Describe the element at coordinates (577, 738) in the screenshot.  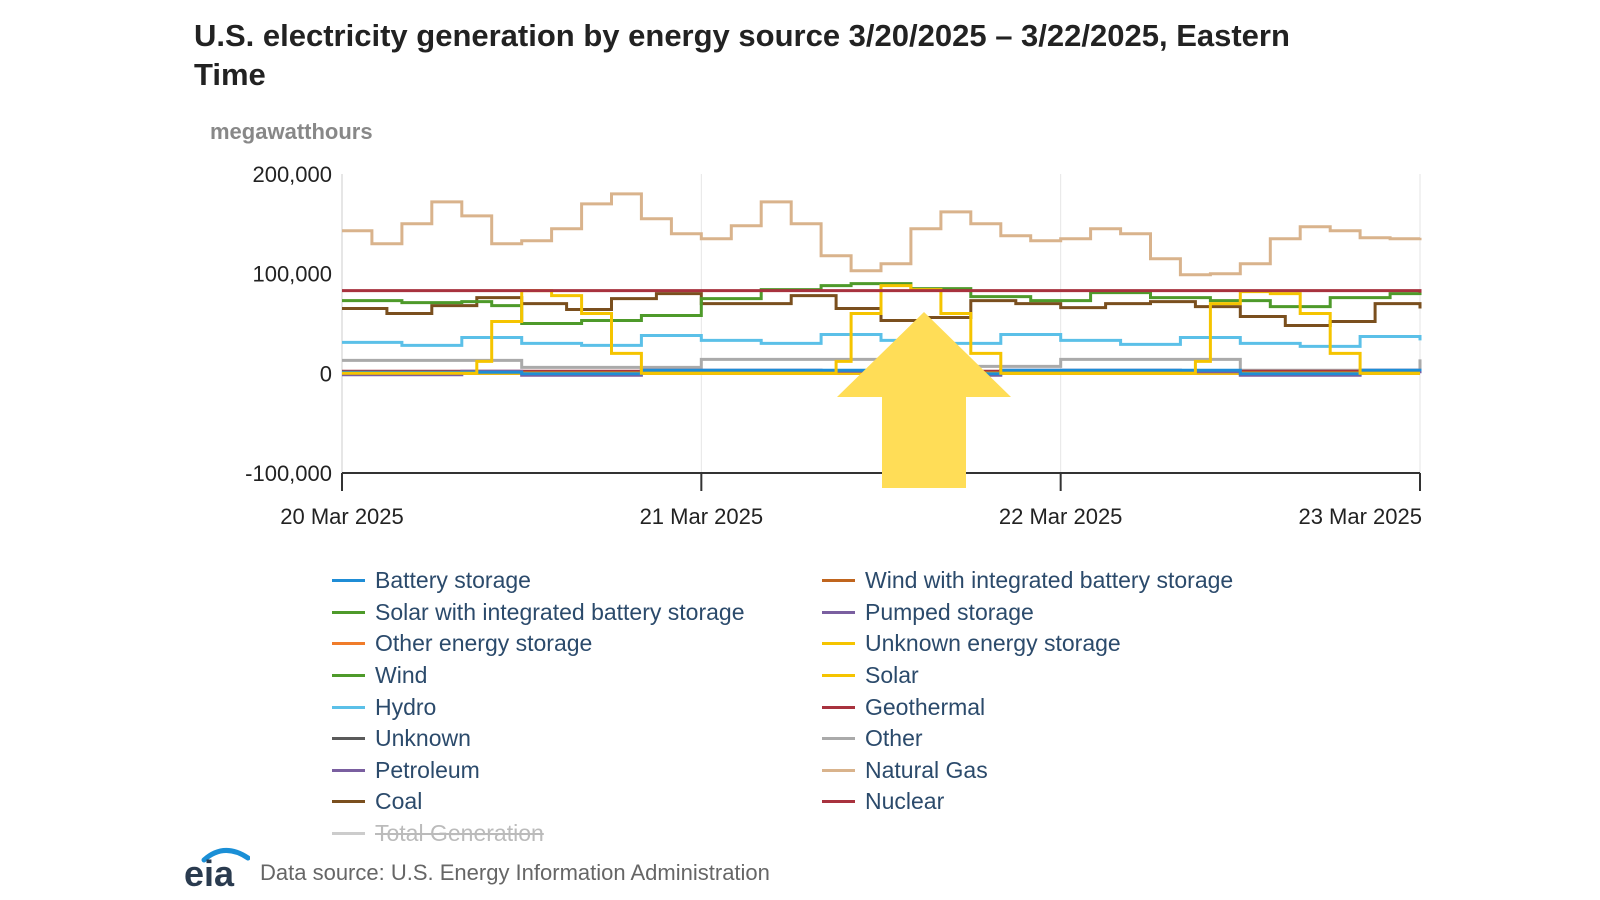
I see `legend-item-unknown: Unknown` at that location.